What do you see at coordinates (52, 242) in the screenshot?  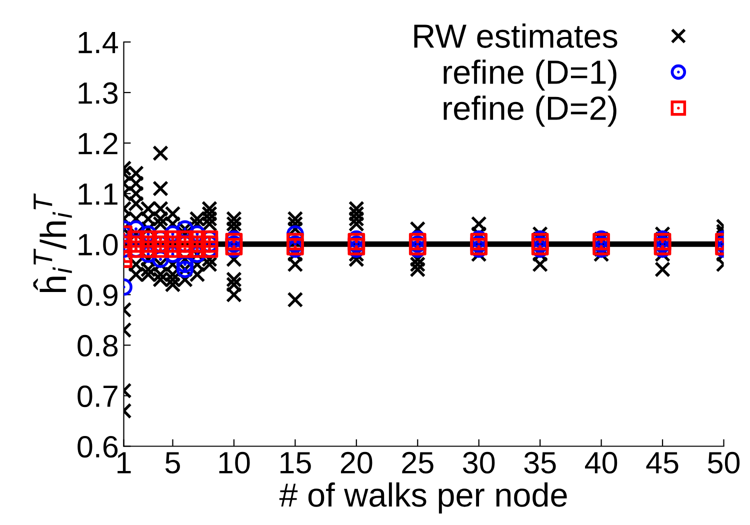 I see `y-axis-title: ĥ$_{i}$$^{T}$/h$_{i}$$^{T}$` at bounding box center [52, 242].